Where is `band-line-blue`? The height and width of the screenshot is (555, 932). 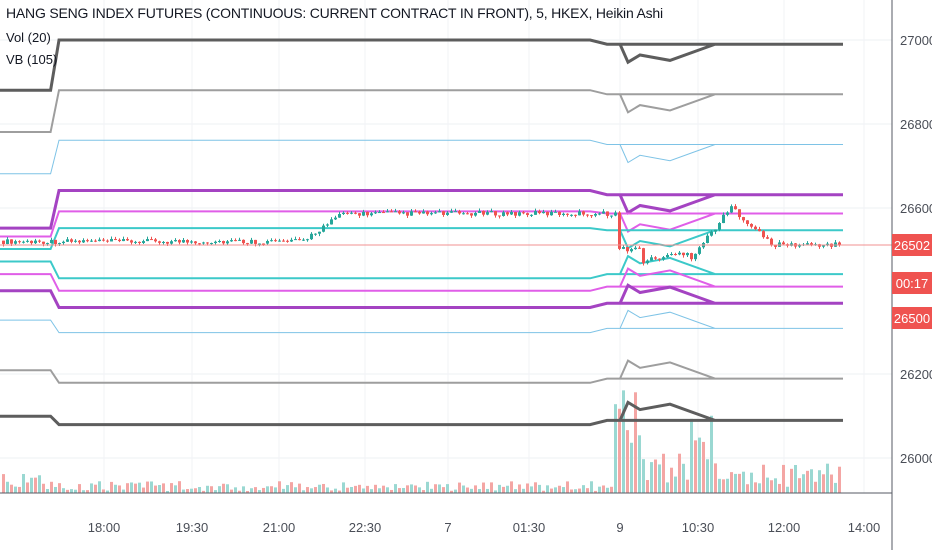
band-line-blue is located at coordinates (421, 321).